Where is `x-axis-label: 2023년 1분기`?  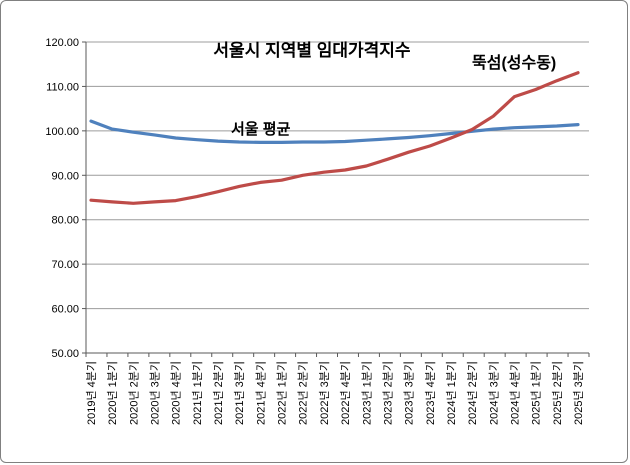
x-axis-label: 2023년 1분기 is located at coordinates (366, 393).